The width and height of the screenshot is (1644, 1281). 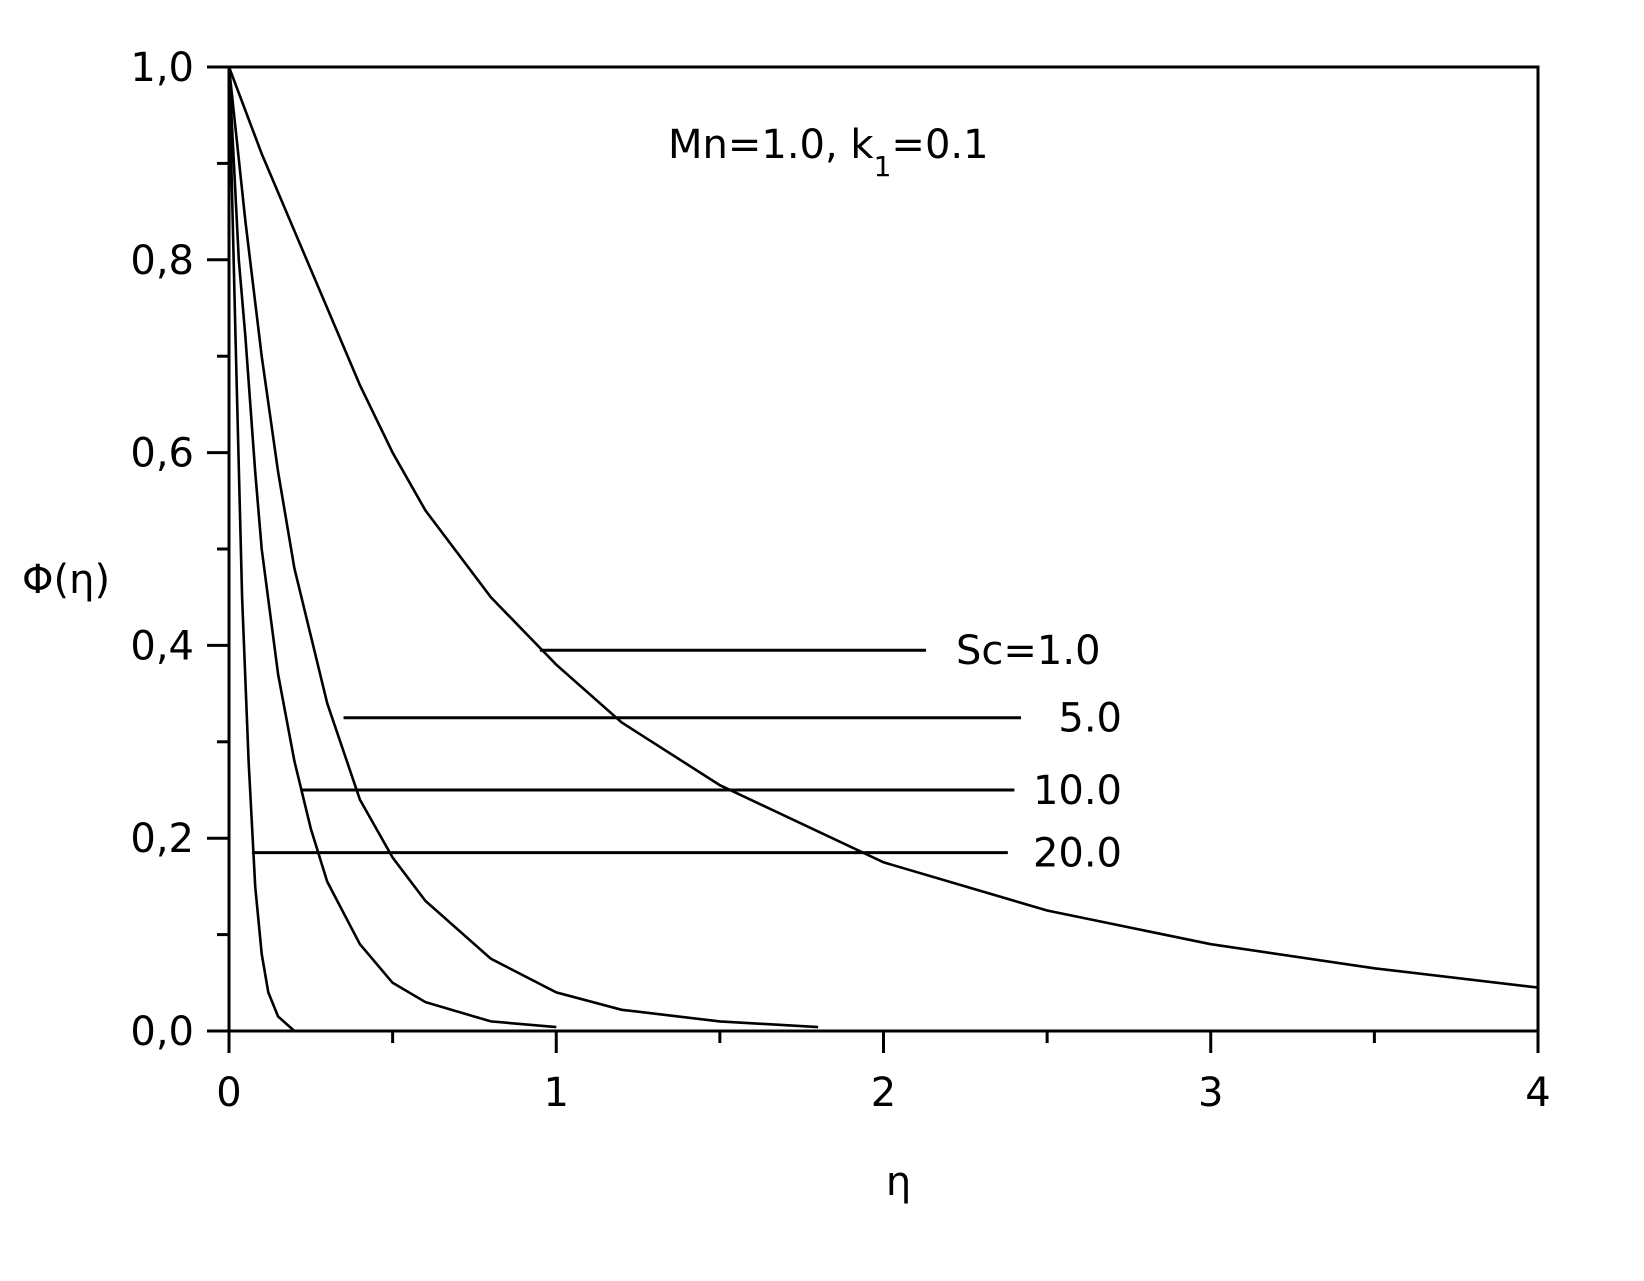 I want to click on series-labels: Sc=1.0 5.0 10.0 20.0, so click(x=1039, y=752).